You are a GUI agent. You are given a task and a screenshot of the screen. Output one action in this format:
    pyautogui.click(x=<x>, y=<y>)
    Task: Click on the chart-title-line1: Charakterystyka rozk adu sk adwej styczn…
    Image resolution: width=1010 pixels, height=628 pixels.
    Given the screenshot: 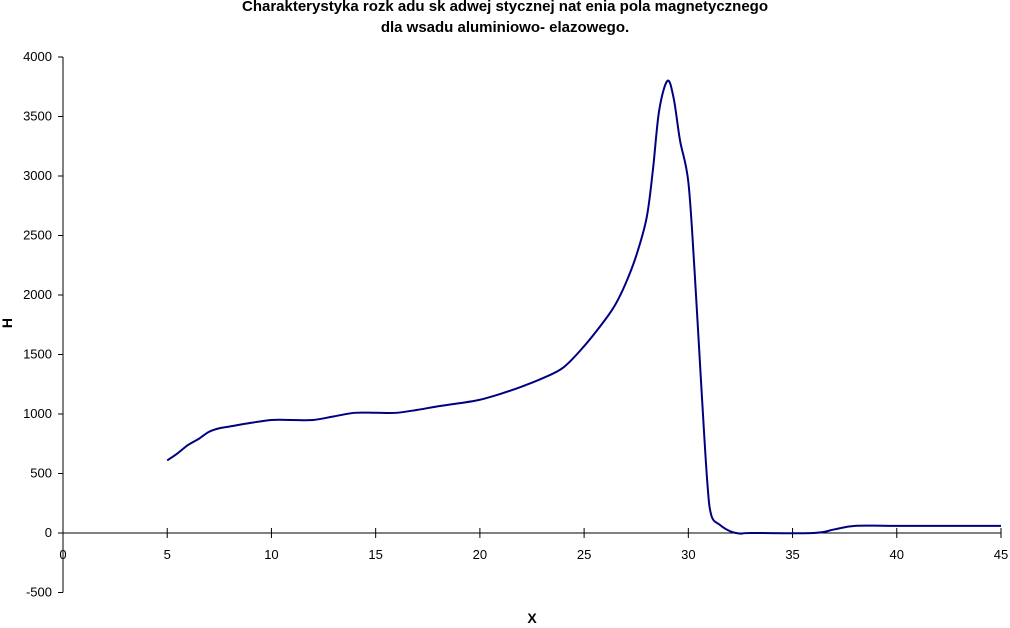 What is the action you would take?
    pyautogui.click(x=505, y=7)
    